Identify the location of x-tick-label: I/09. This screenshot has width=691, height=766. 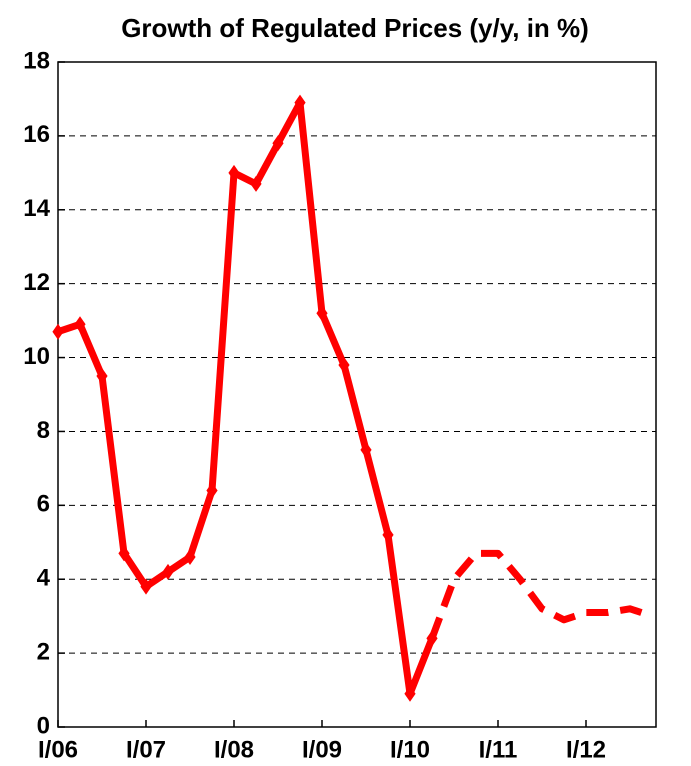
(322, 749).